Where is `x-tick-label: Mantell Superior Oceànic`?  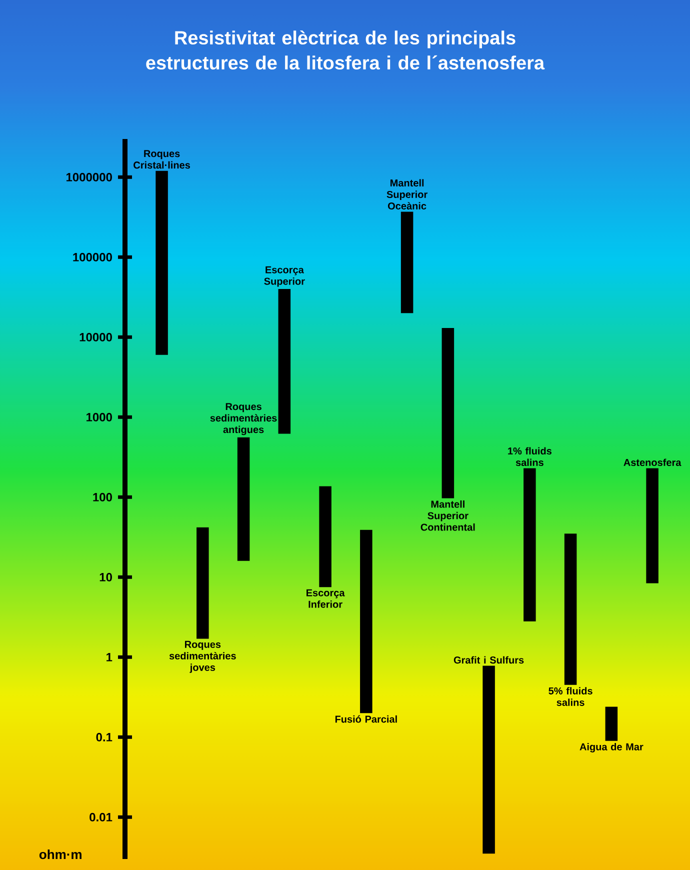
x-tick-label: Mantell Superior Oceànic is located at coordinates (407, 194).